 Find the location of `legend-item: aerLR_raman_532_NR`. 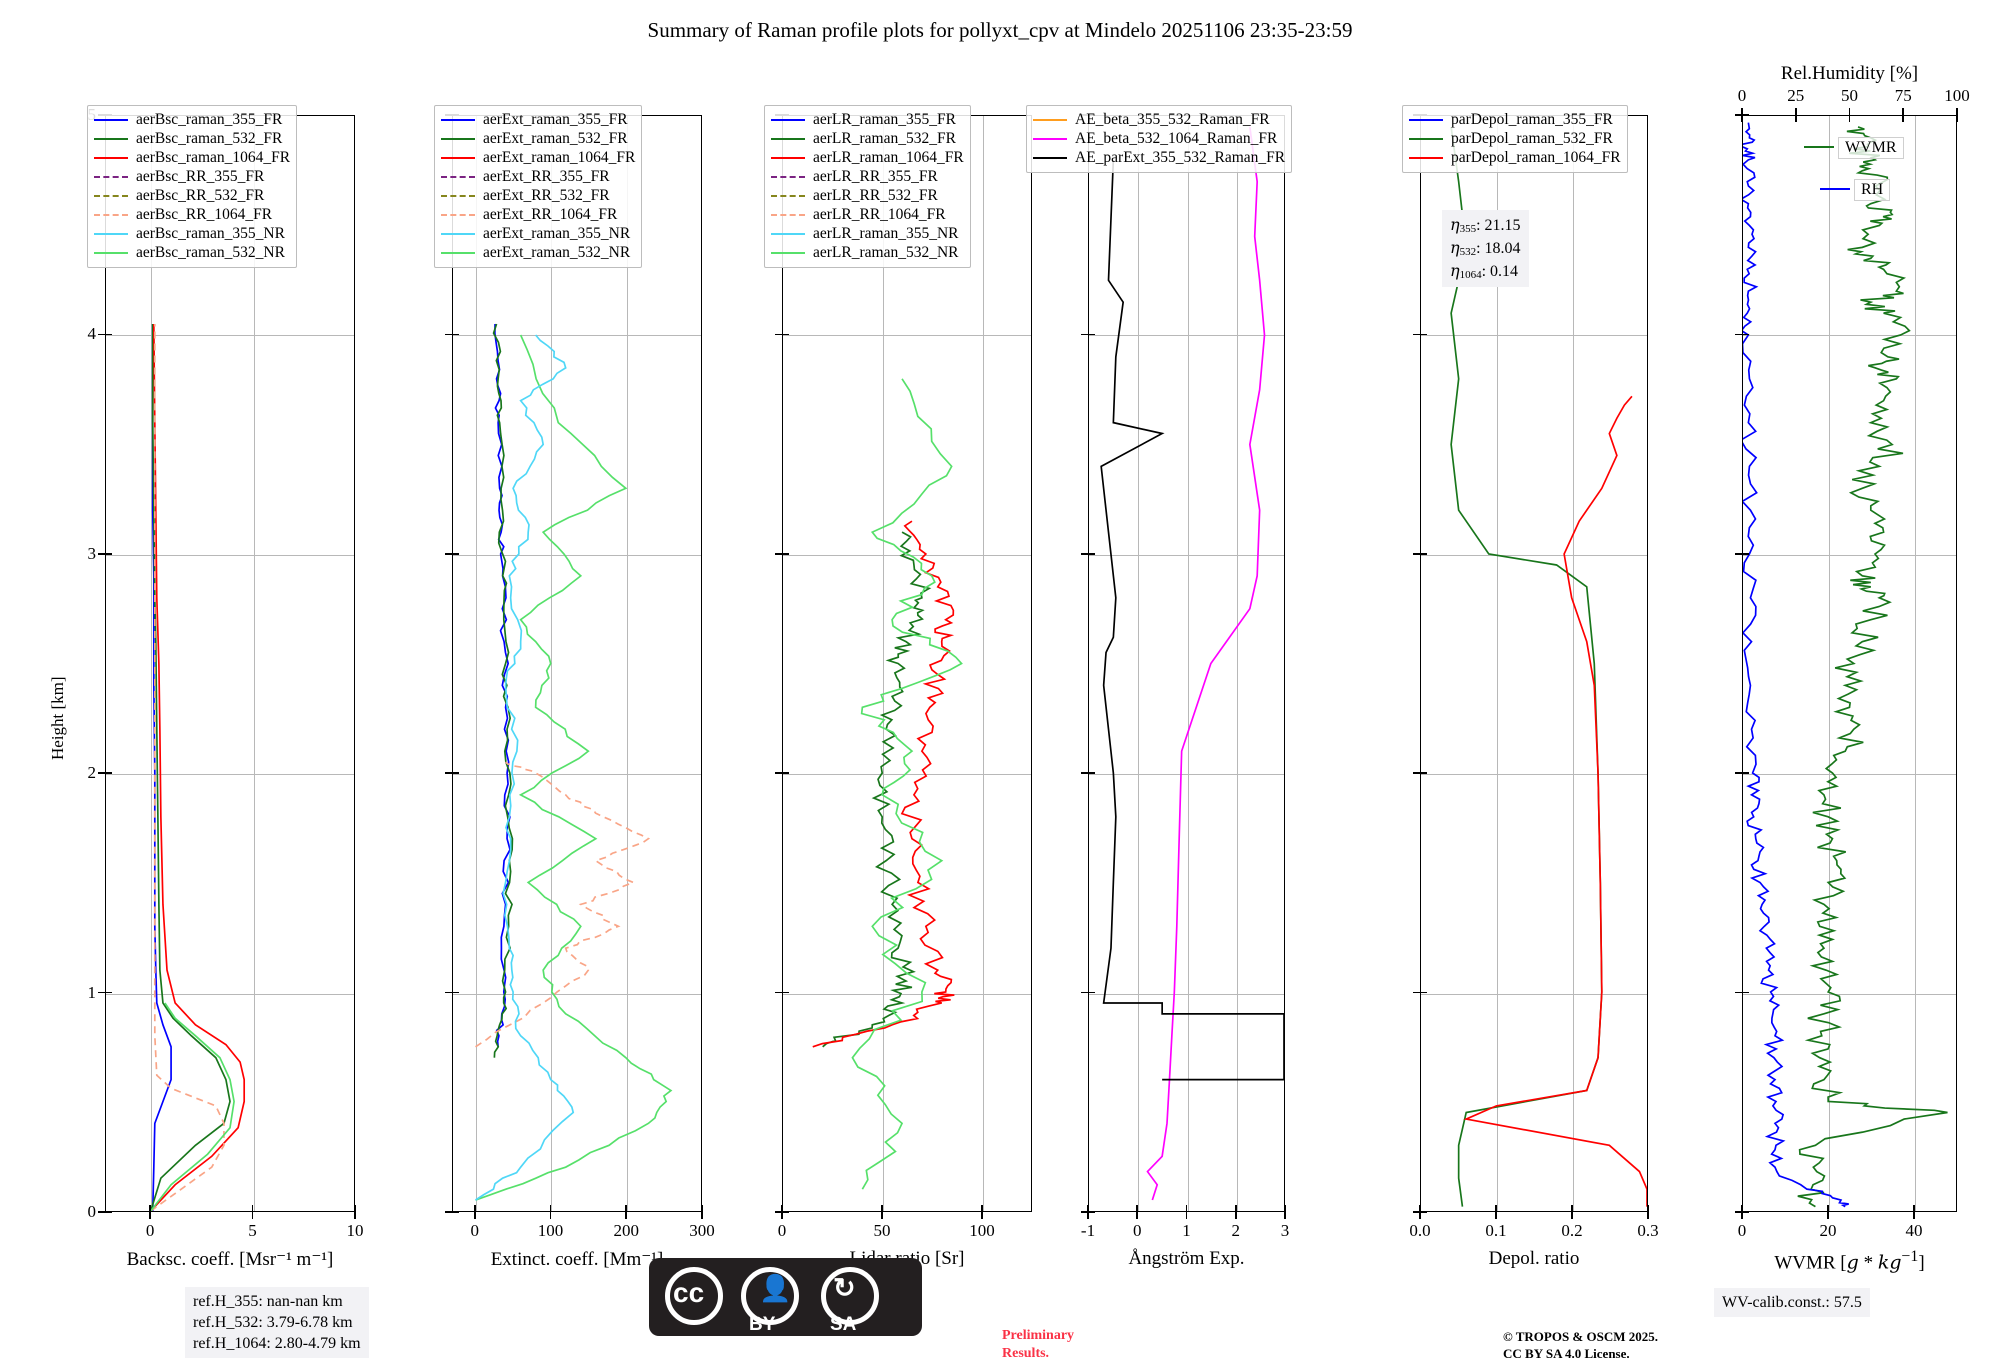

legend-item: aerLR_raman_532_NR is located at coordinates (867, 252).